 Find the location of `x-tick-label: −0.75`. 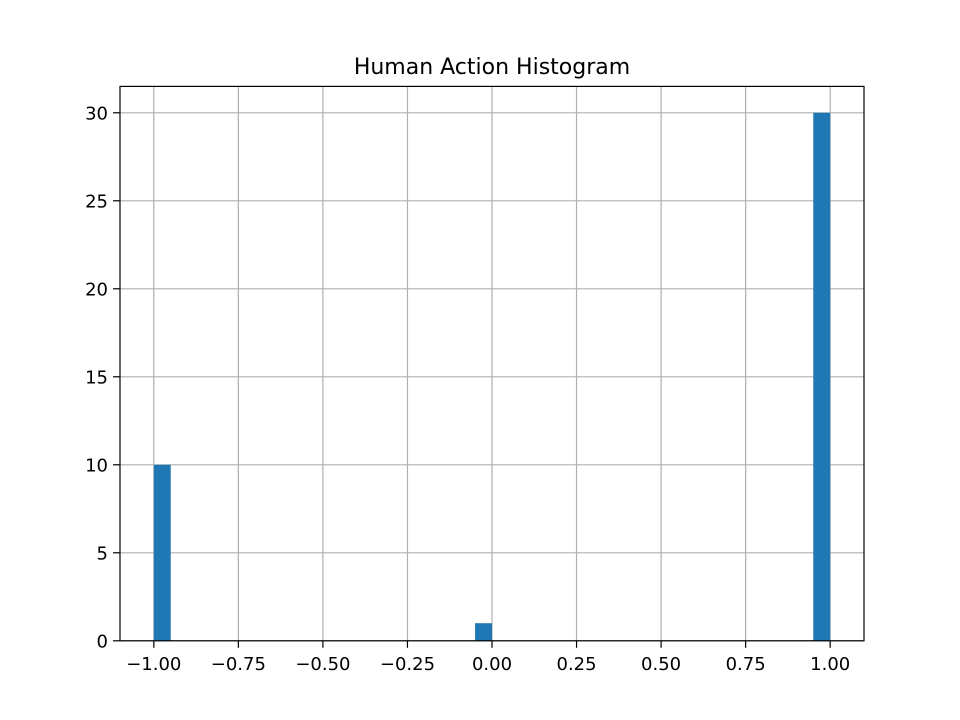

x-tick-label: −0.75 is located at coordinates (238, 664).